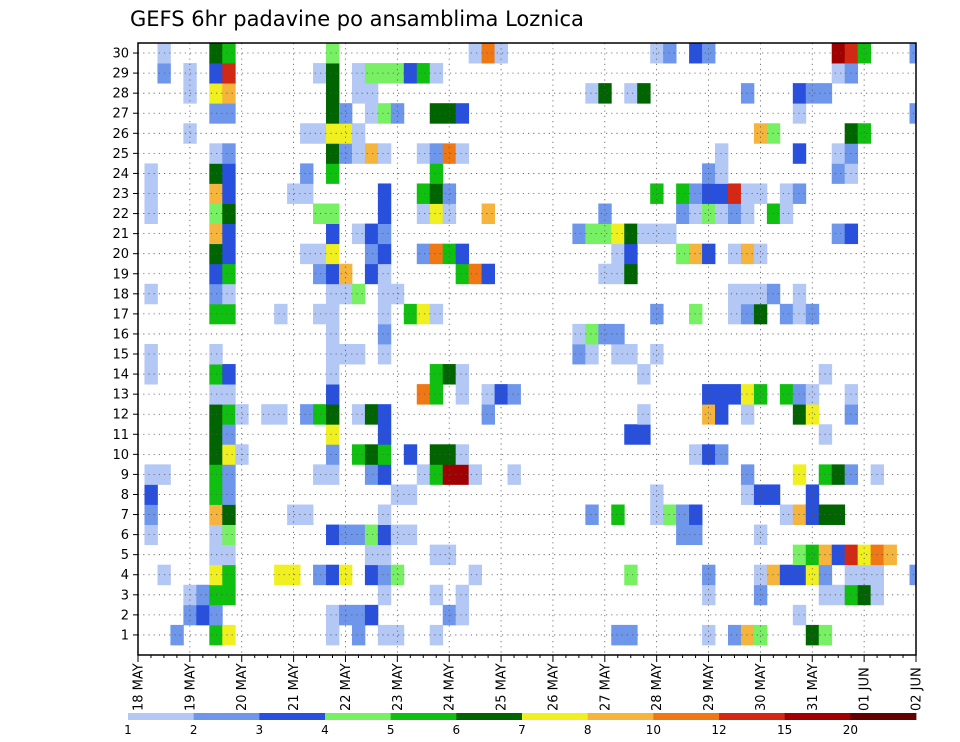 This screenshot has height=742, width=960. I want to click on y-tick-label: 21, so click(120, 234).